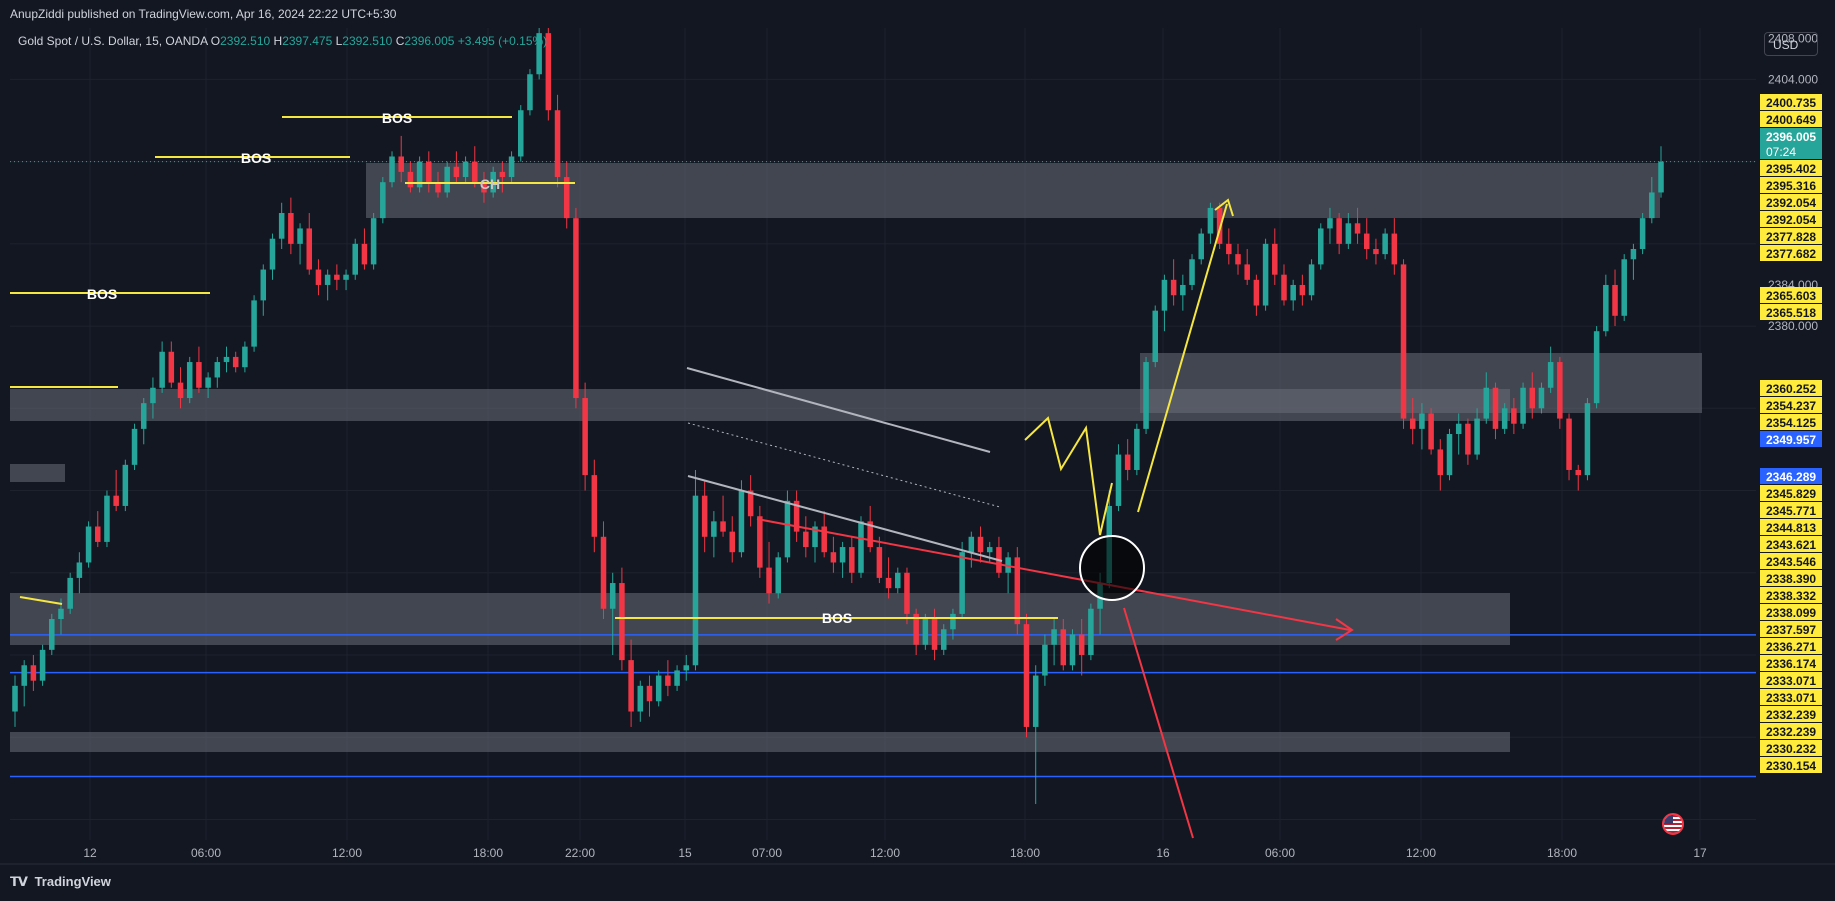  Describe the element at coordinates (113, 41) in the screenshot. I see `symbol-name: Gold Spot / U.S. Dollar, 15, OANDA` at that location.